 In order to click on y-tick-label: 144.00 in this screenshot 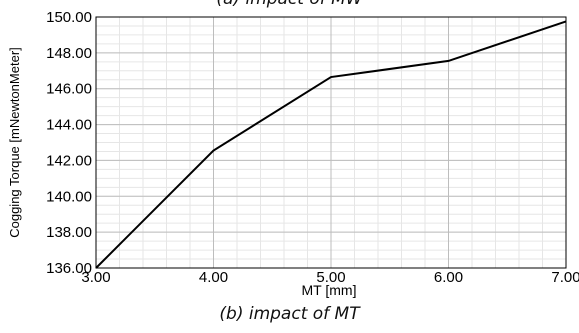, I will do `click(69, 125)`.